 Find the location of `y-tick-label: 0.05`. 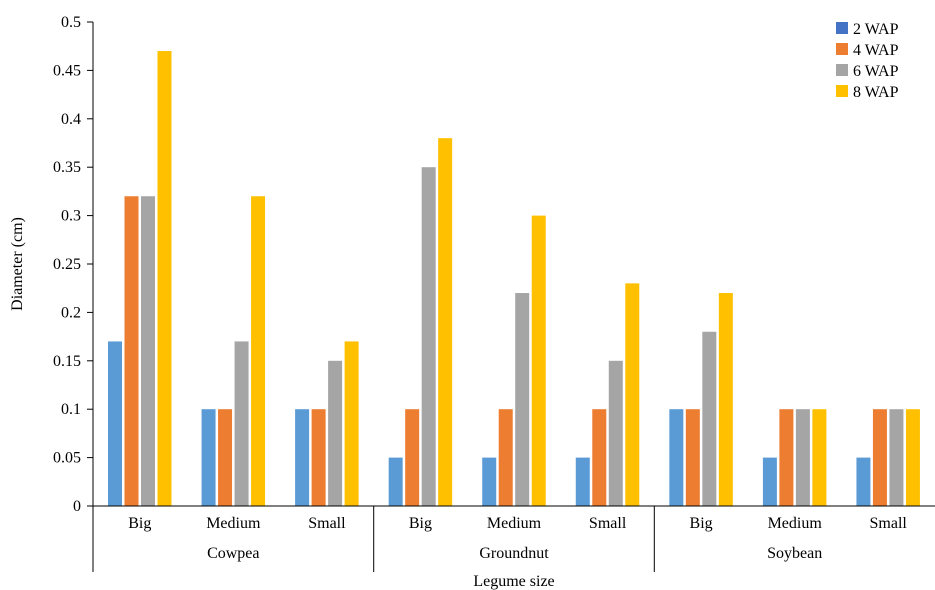

y-tick-label: 0.05 is located at coordinates (67, 458).